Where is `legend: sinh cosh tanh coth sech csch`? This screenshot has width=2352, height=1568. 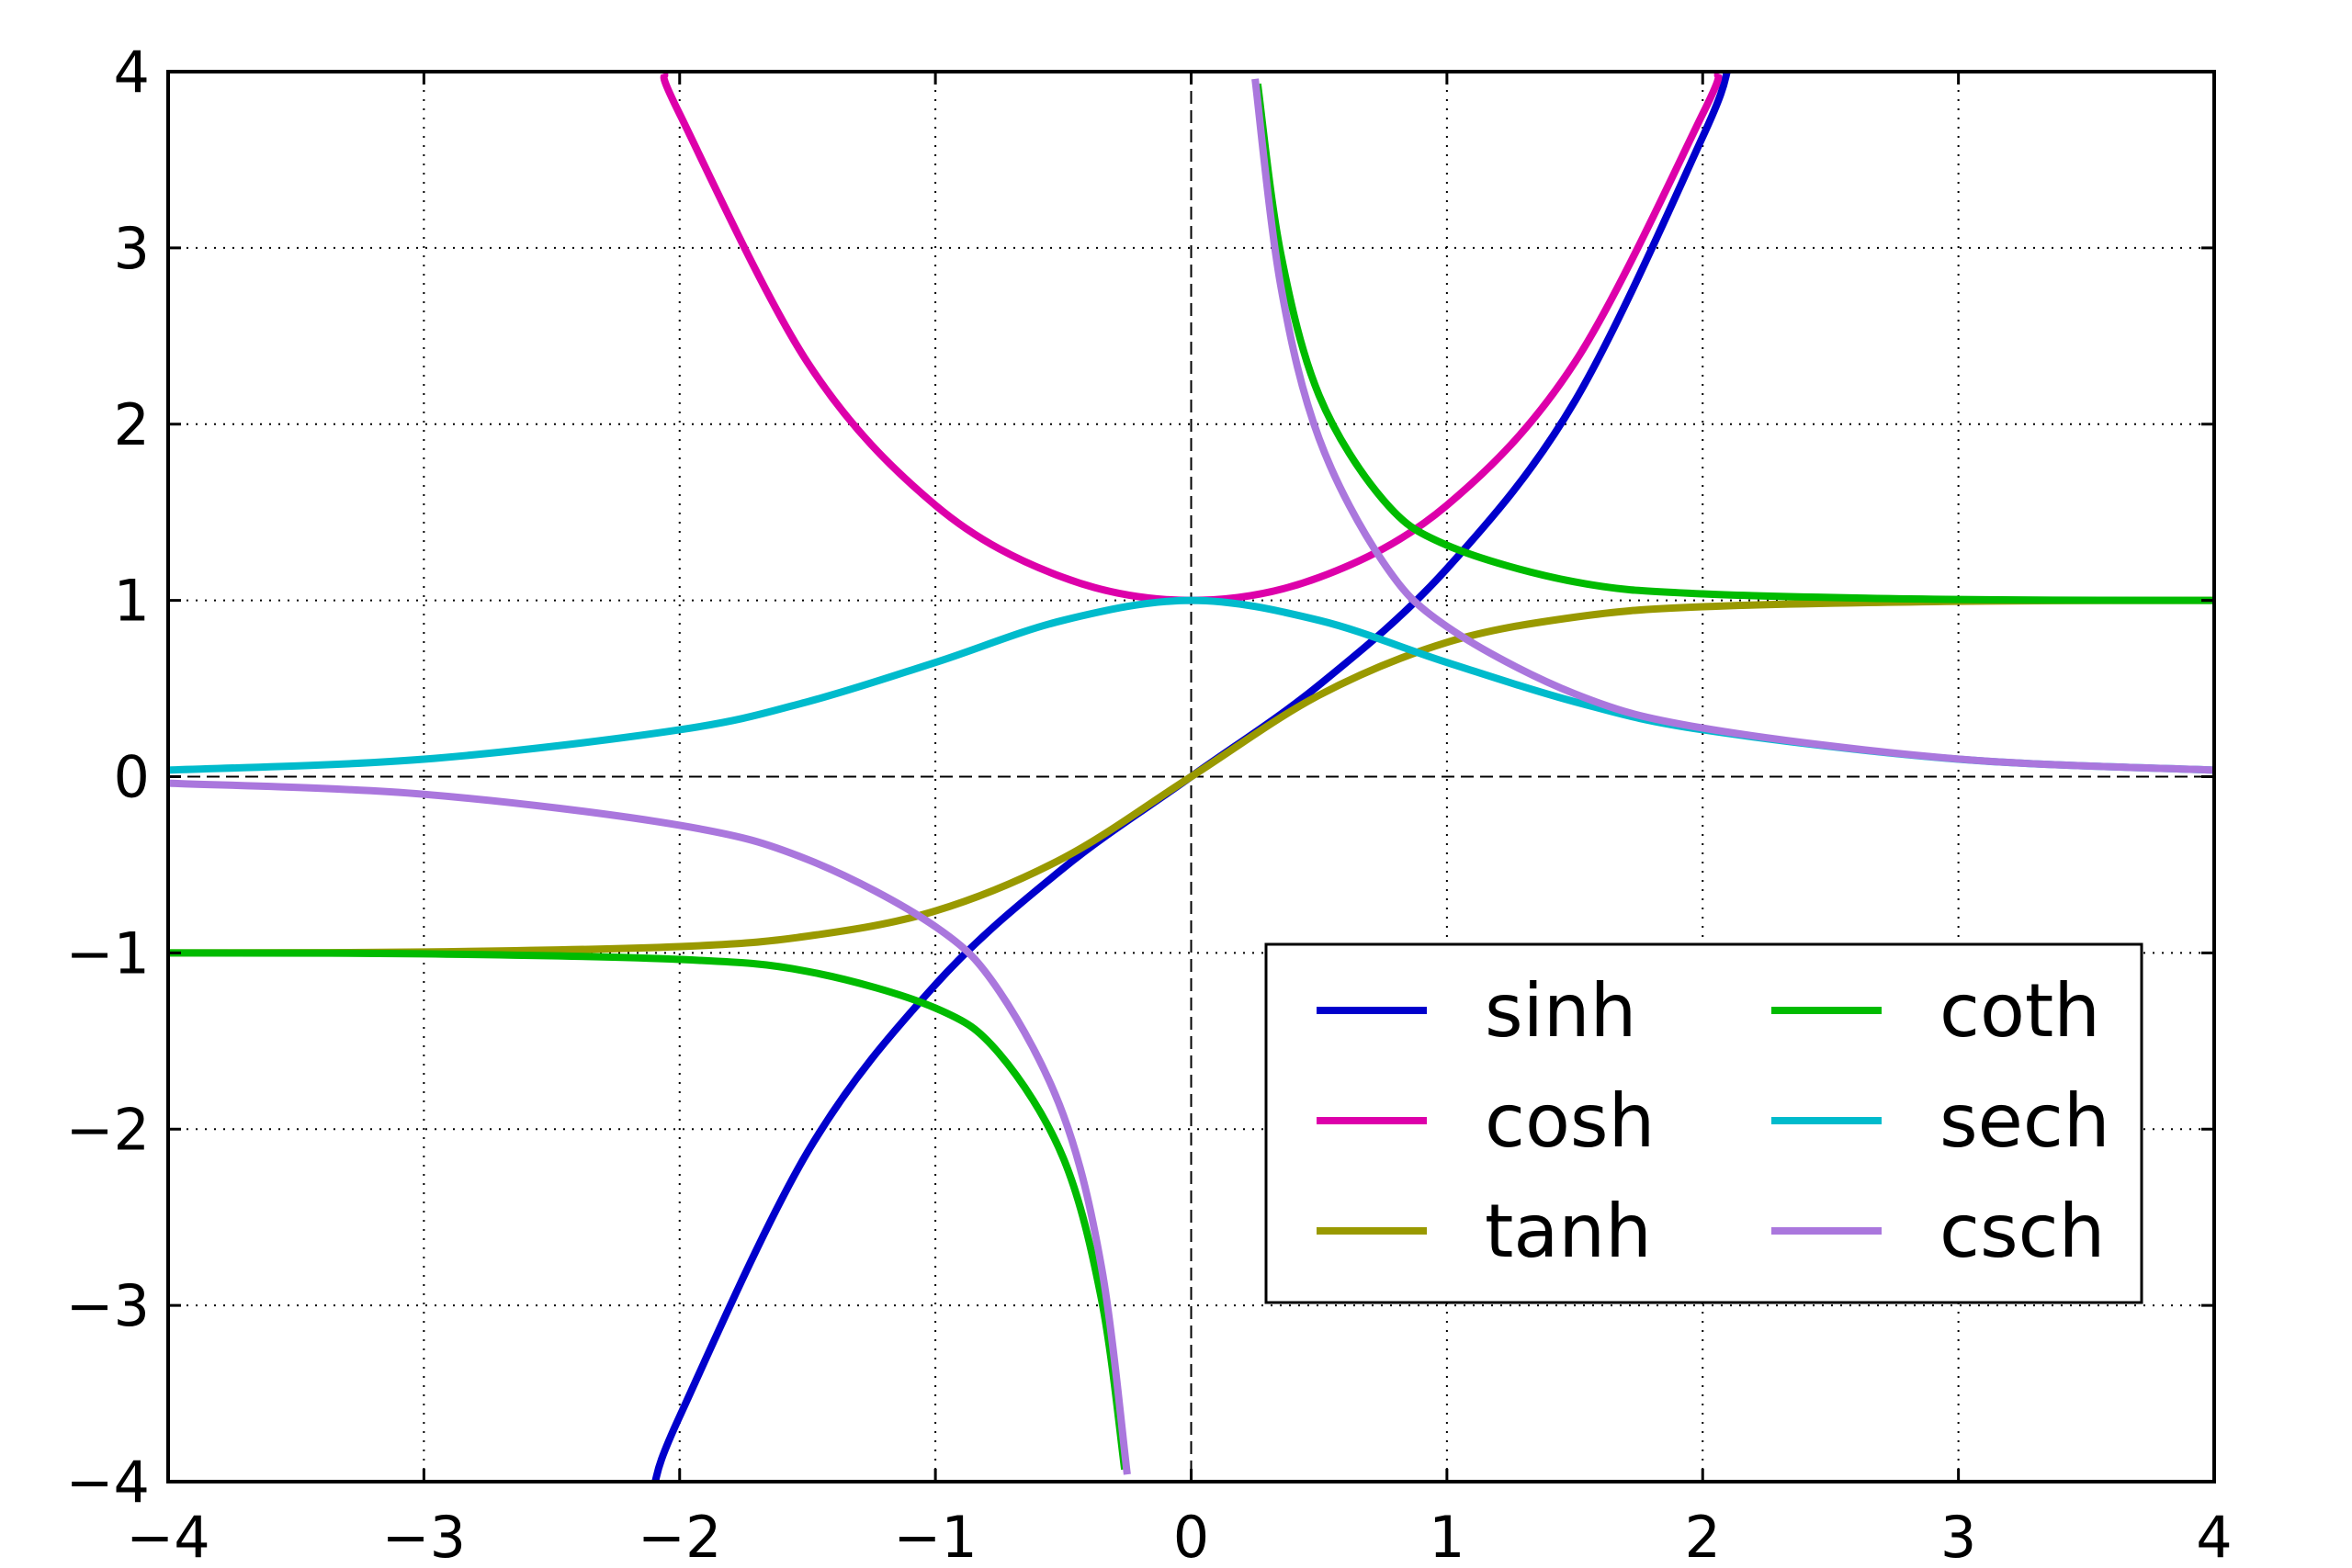
legend: sinh cosh tanh coth sech csch is located at coordinates (1703, 1123).